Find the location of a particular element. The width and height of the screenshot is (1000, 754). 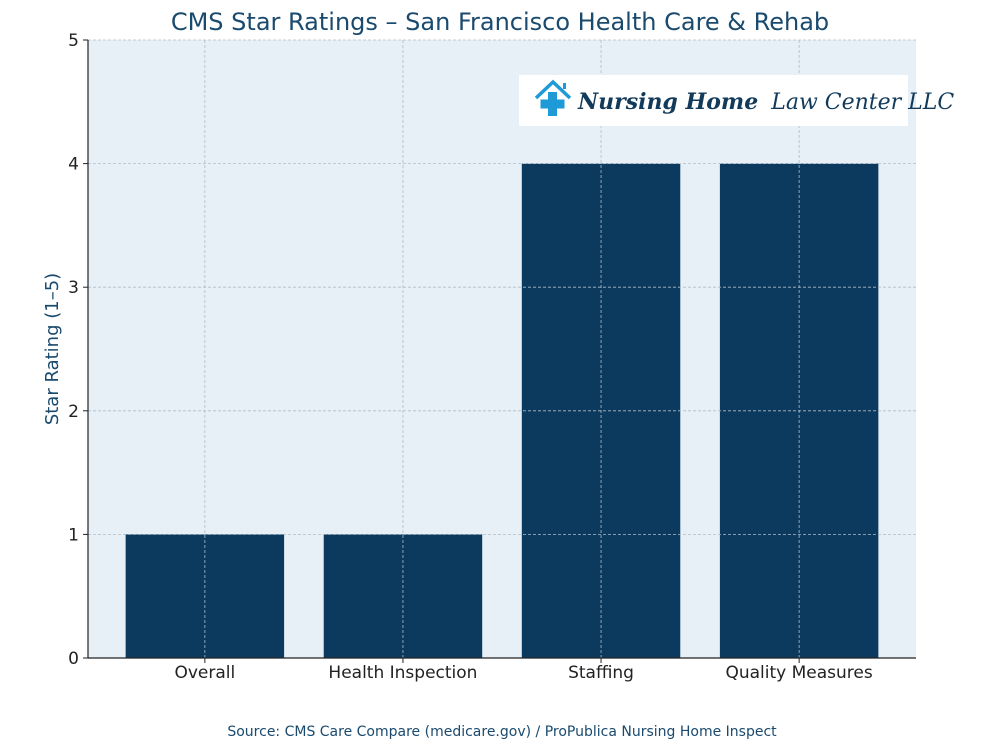

y-tick-label: 0 is located at coordinates (73, 659).